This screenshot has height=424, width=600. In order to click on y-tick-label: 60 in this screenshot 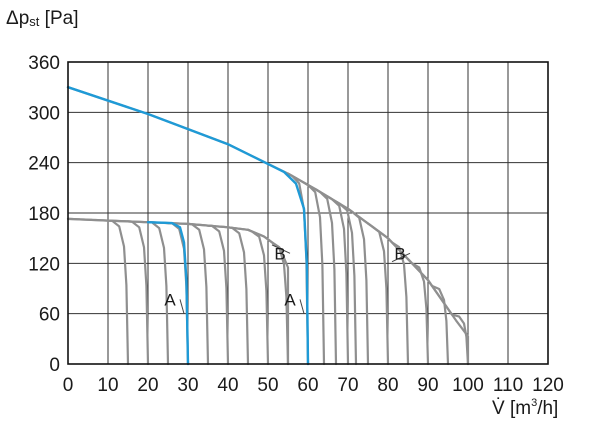, I will do `click(49, 315)`.